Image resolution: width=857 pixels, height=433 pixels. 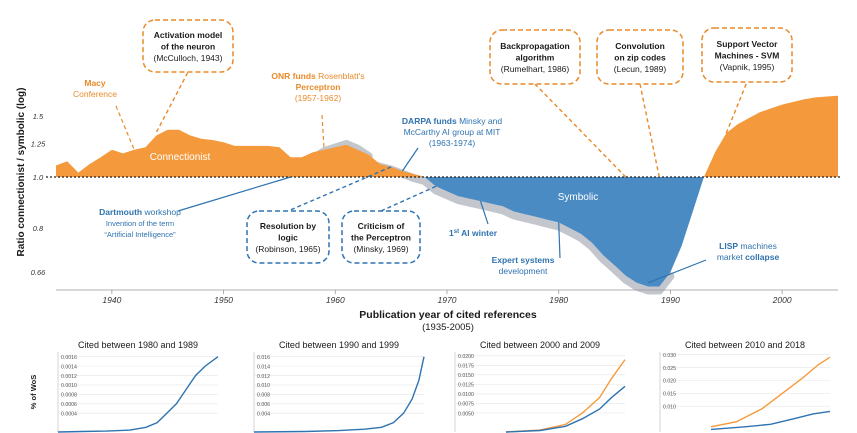 What do you see at coordinates (38, 116) in the screenshot?
I see `y-tick-label-4: 1.5` at bounding box center [38, 116].